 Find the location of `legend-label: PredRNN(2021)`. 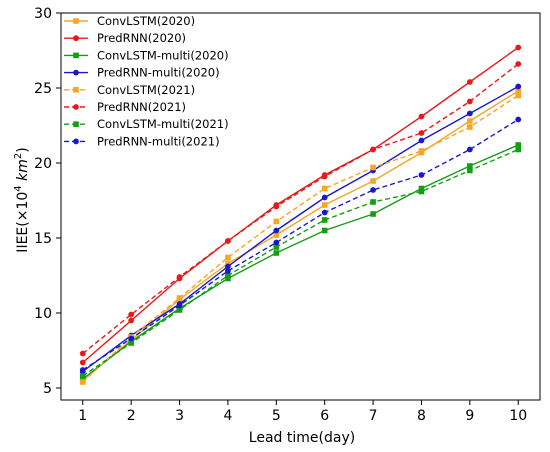

legend-label: PredRNN(2021) is located at coordinates (141, 107).